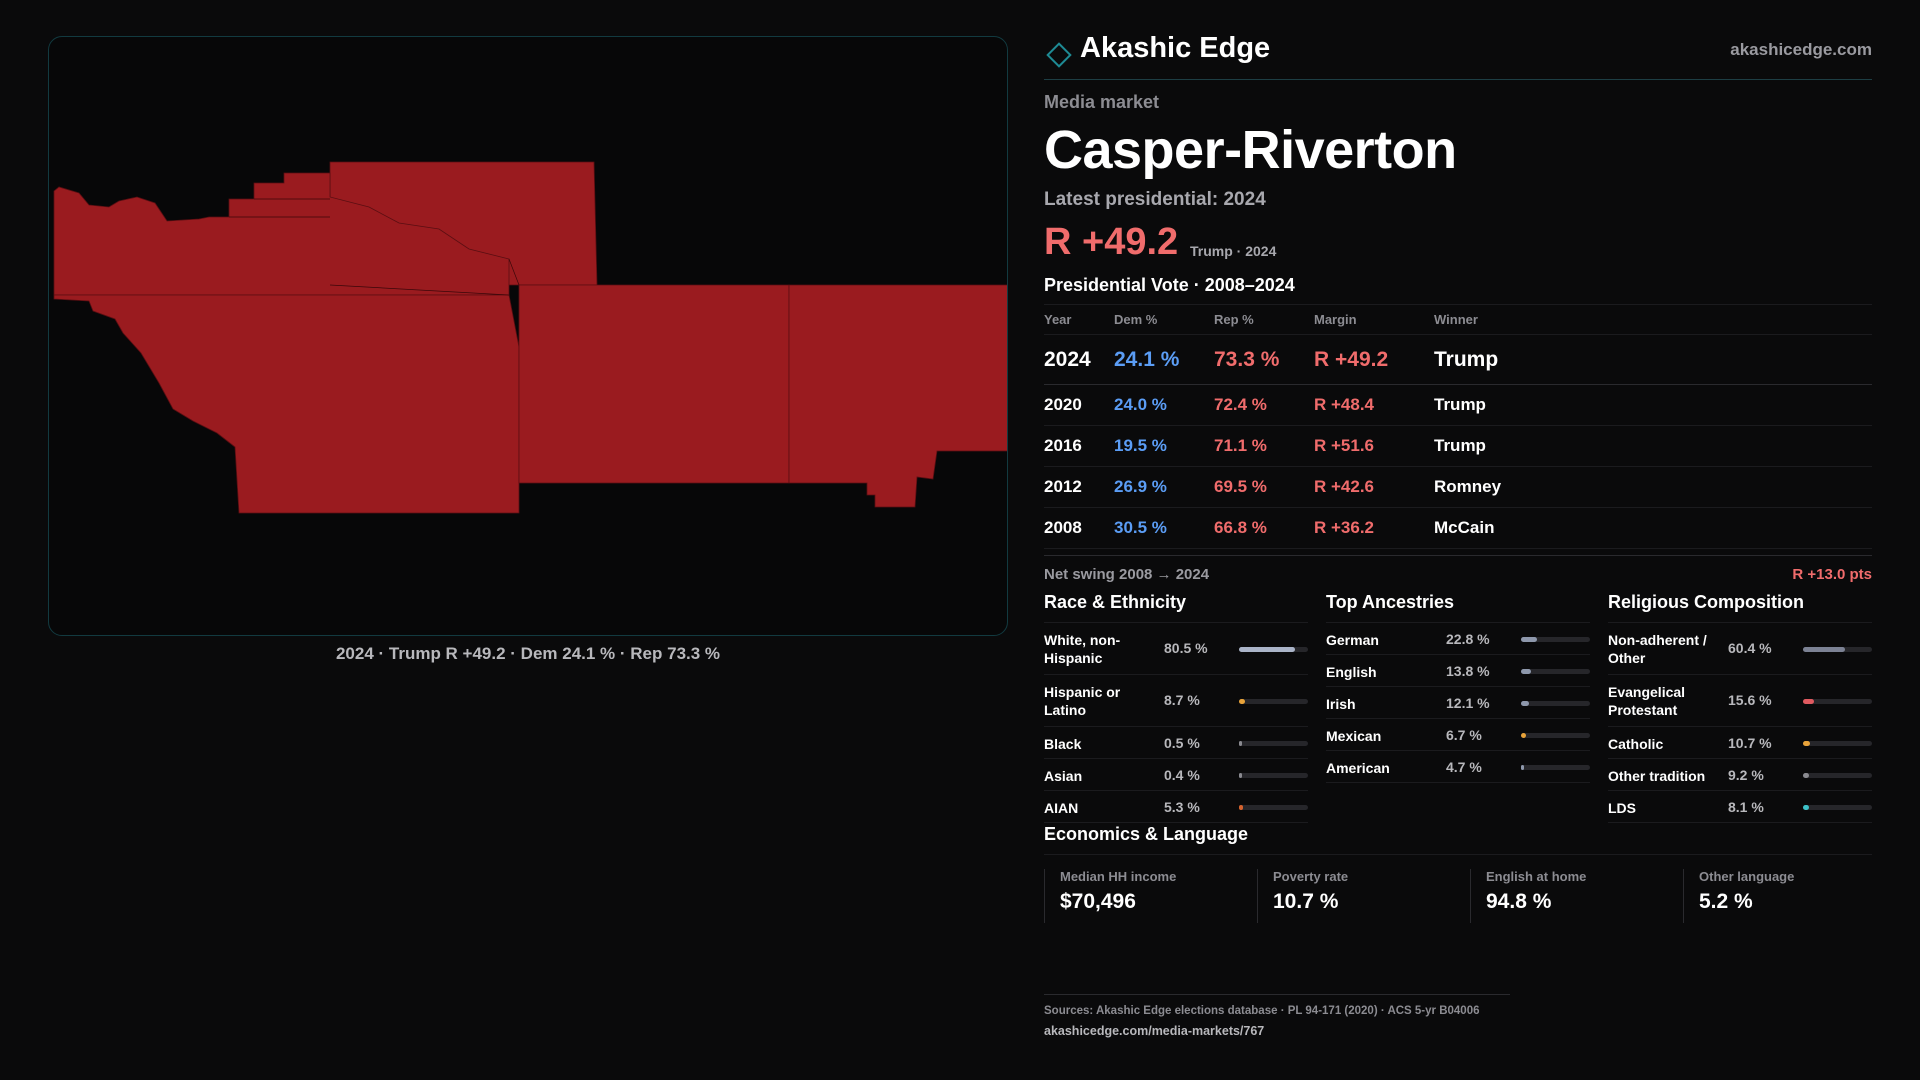 The width and height of the screenshot is (1920, 1080). I want to click on econ-value: 94.8 %, so click(1519, 901).